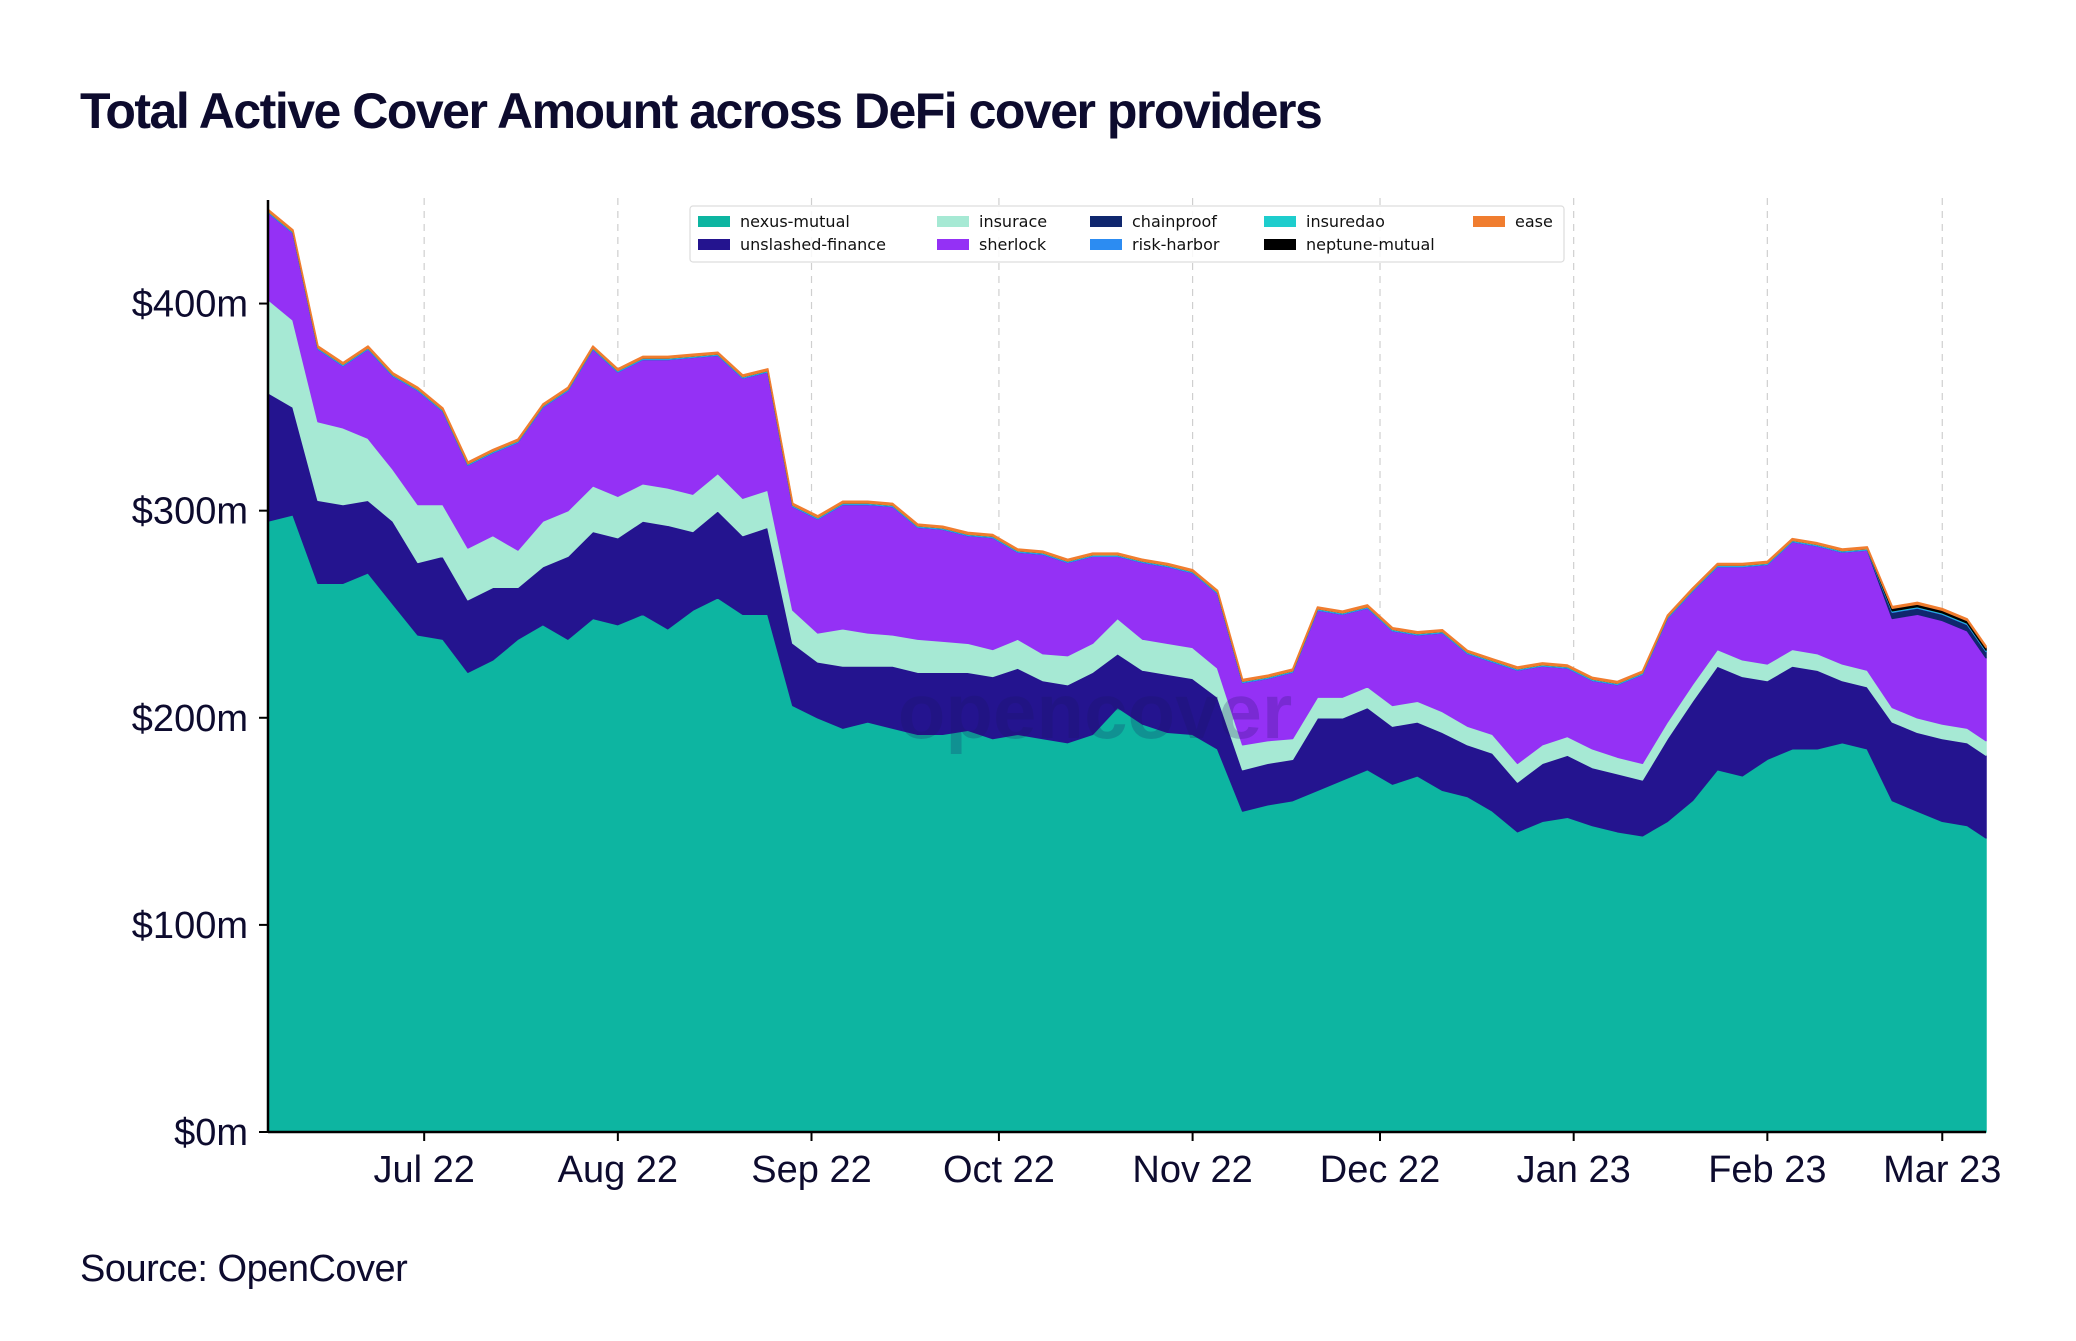  Describe the element at coordinates (714, 221) in the screenshot. I see `legend-swatch-nexus-mutual` at that location.